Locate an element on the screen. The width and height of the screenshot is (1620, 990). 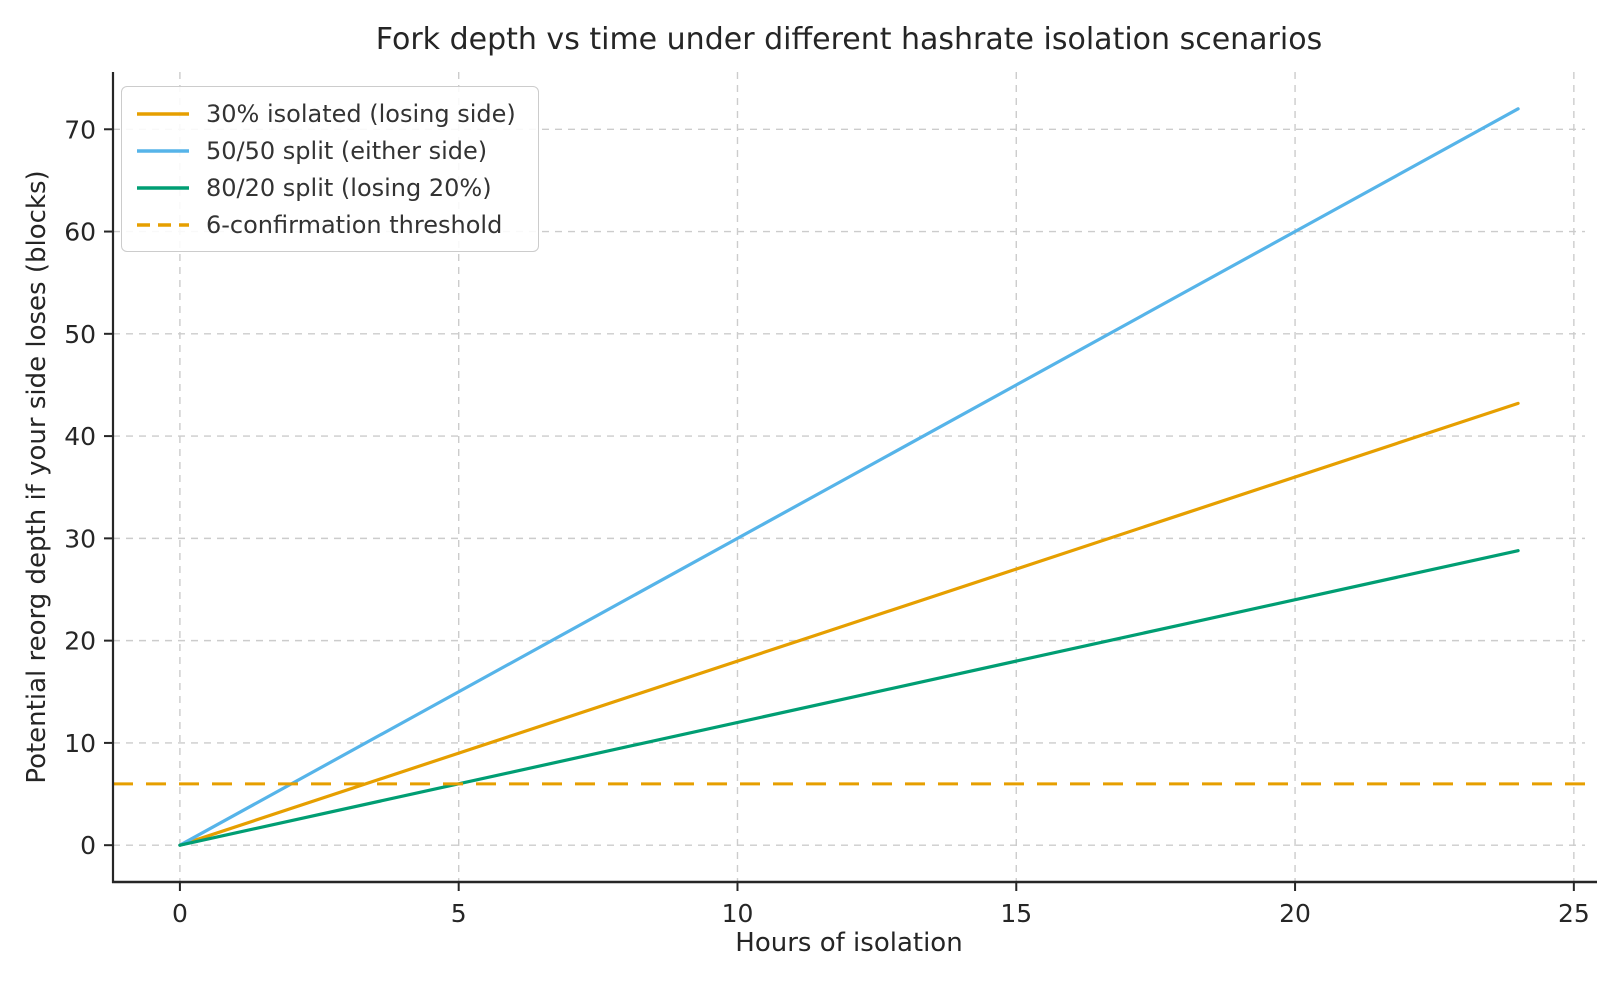
y-tick-label: 40 is located at coordinates (80, 436).